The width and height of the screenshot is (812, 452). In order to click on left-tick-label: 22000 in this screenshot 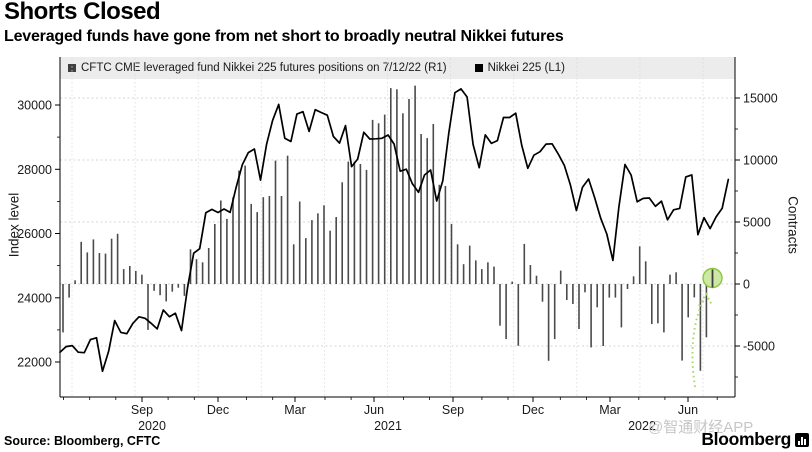, I will do `click(34, 363)`.